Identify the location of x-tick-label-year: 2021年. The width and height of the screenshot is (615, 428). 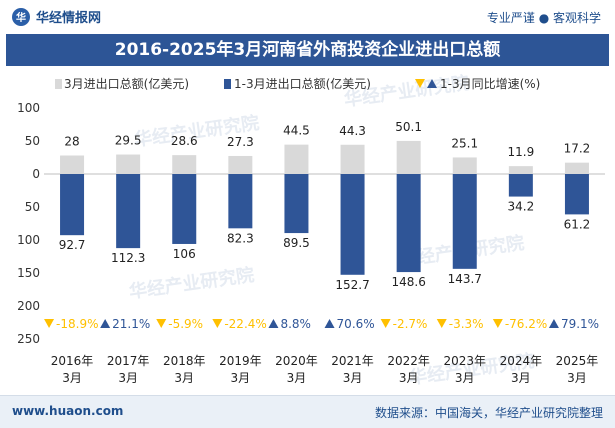
(352, 361).